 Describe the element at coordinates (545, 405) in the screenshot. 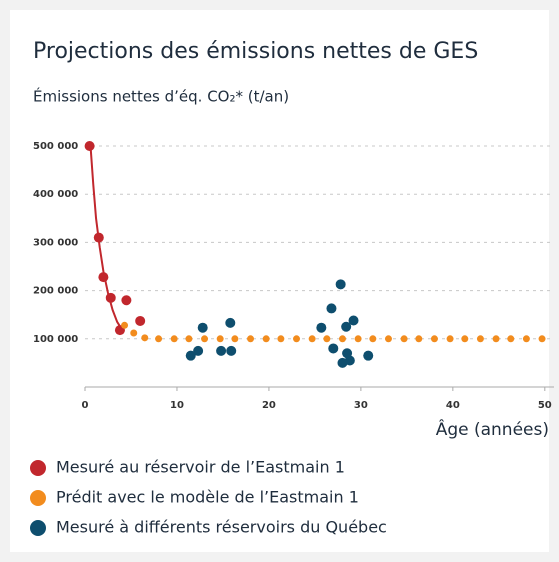

I see `x-tick-label: 50` at that location.